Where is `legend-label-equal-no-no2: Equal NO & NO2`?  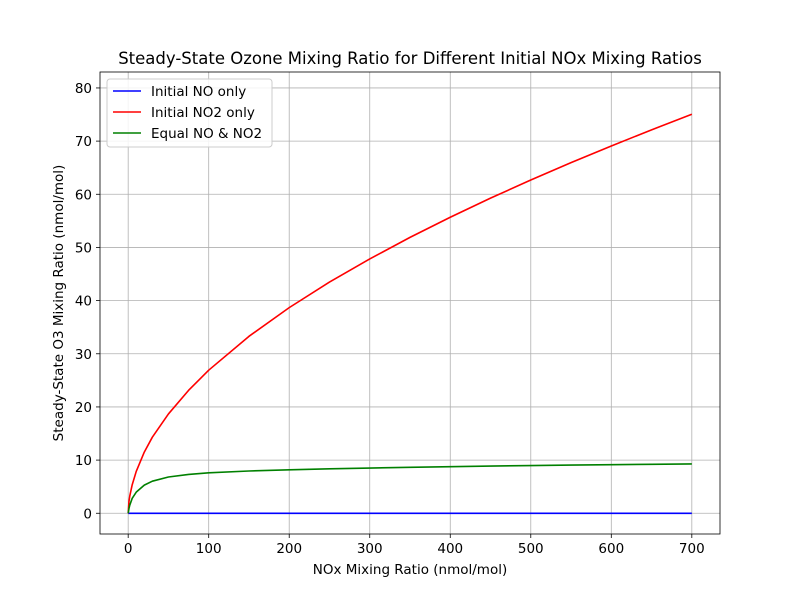
legend-label-equal-no-no2: Equal NO & NO2 is located at coordinates (206, 134).